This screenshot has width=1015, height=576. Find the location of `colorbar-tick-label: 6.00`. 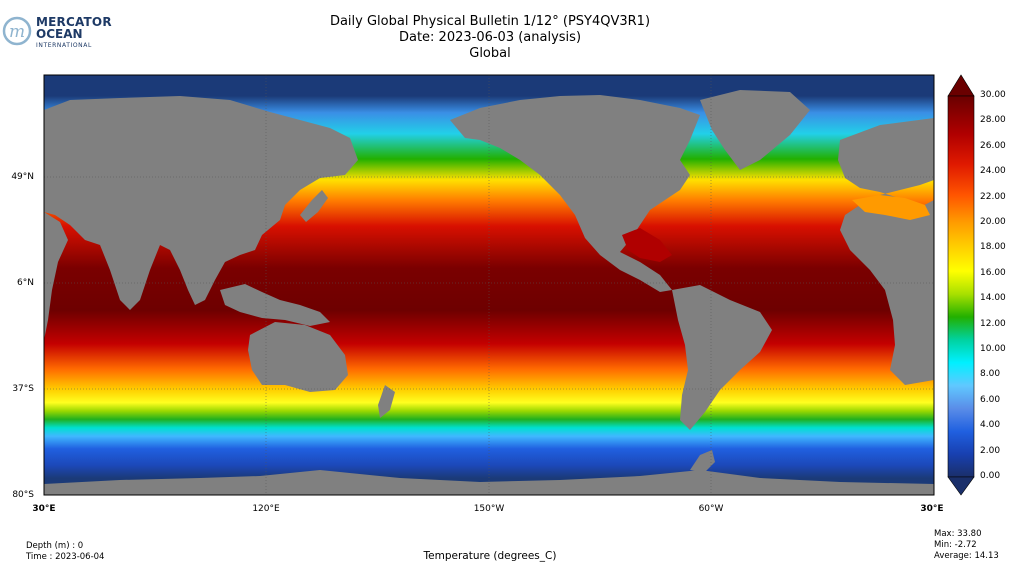

colorbar-tick-label: 6.00 is located at coordinates (990, 399).